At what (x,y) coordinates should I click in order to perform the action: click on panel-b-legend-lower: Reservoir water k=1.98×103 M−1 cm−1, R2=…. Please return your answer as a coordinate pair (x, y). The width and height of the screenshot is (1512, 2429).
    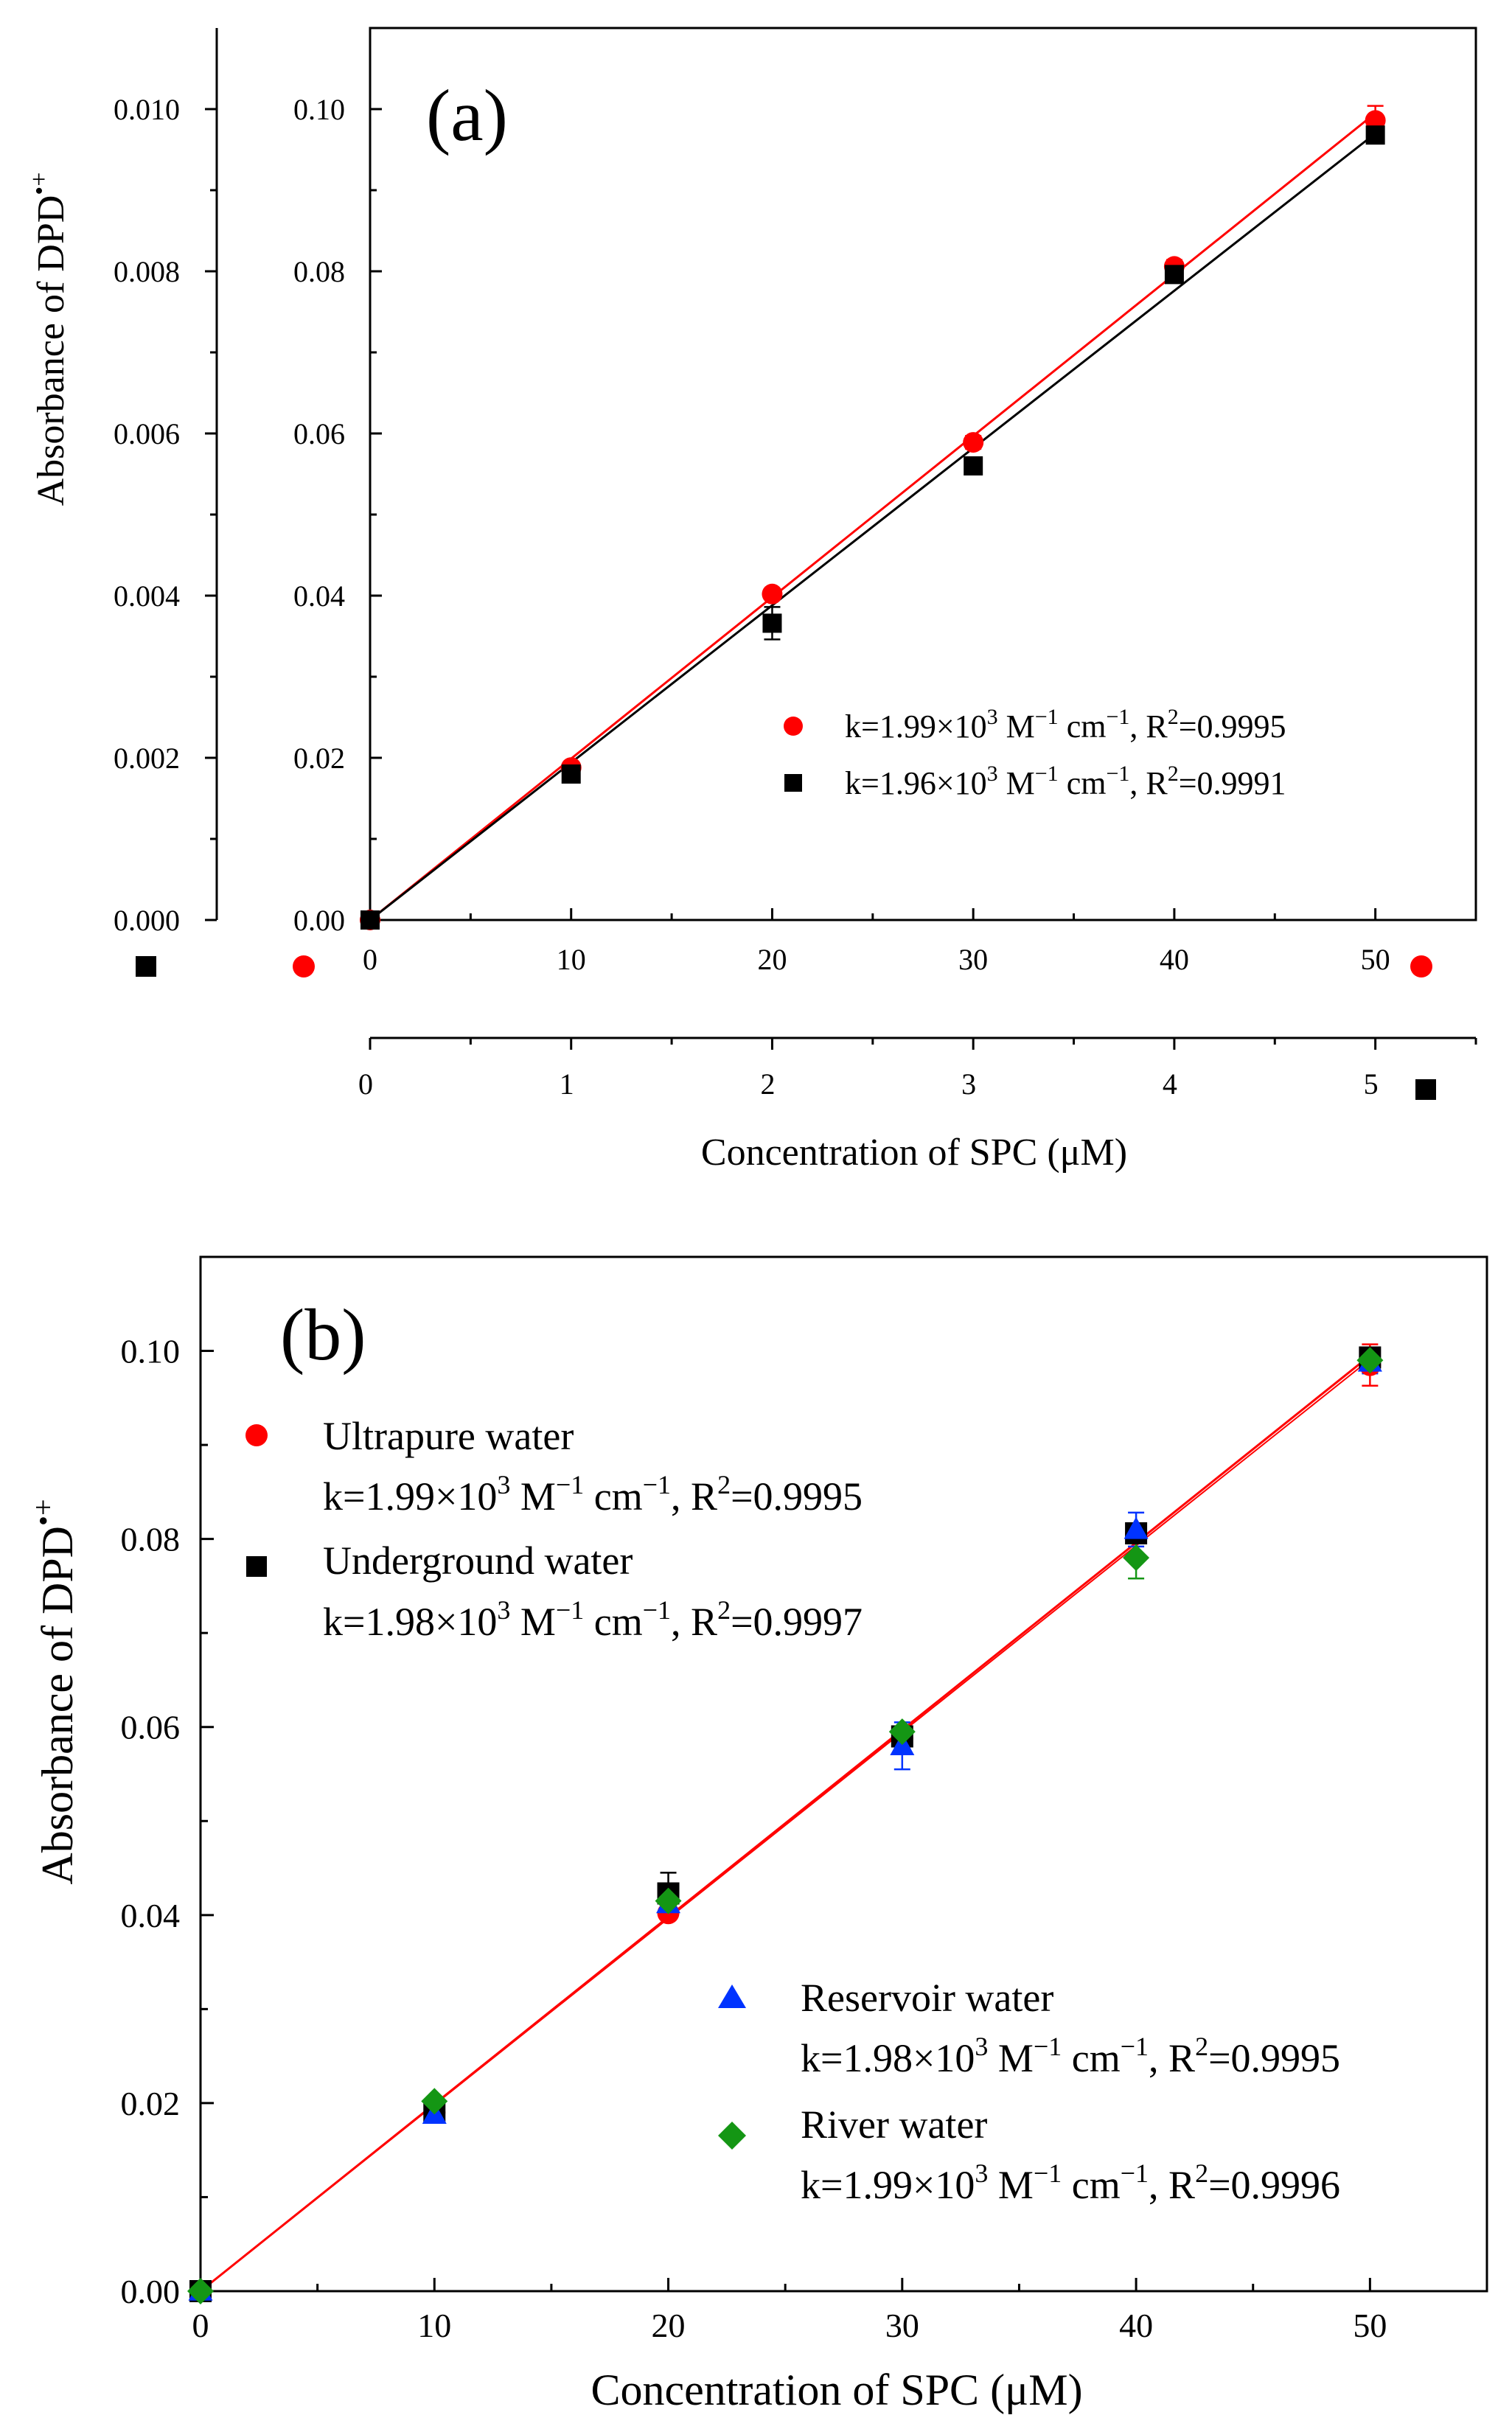
    Looking at the image, I should click on (1029, 2092).